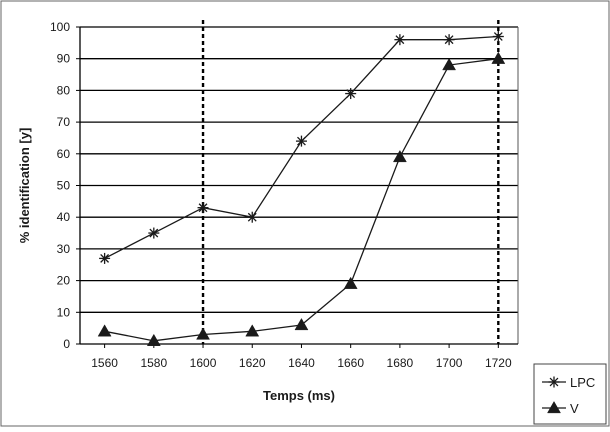  I want to click on y-tick-label-10: 10, so click(64, 312).